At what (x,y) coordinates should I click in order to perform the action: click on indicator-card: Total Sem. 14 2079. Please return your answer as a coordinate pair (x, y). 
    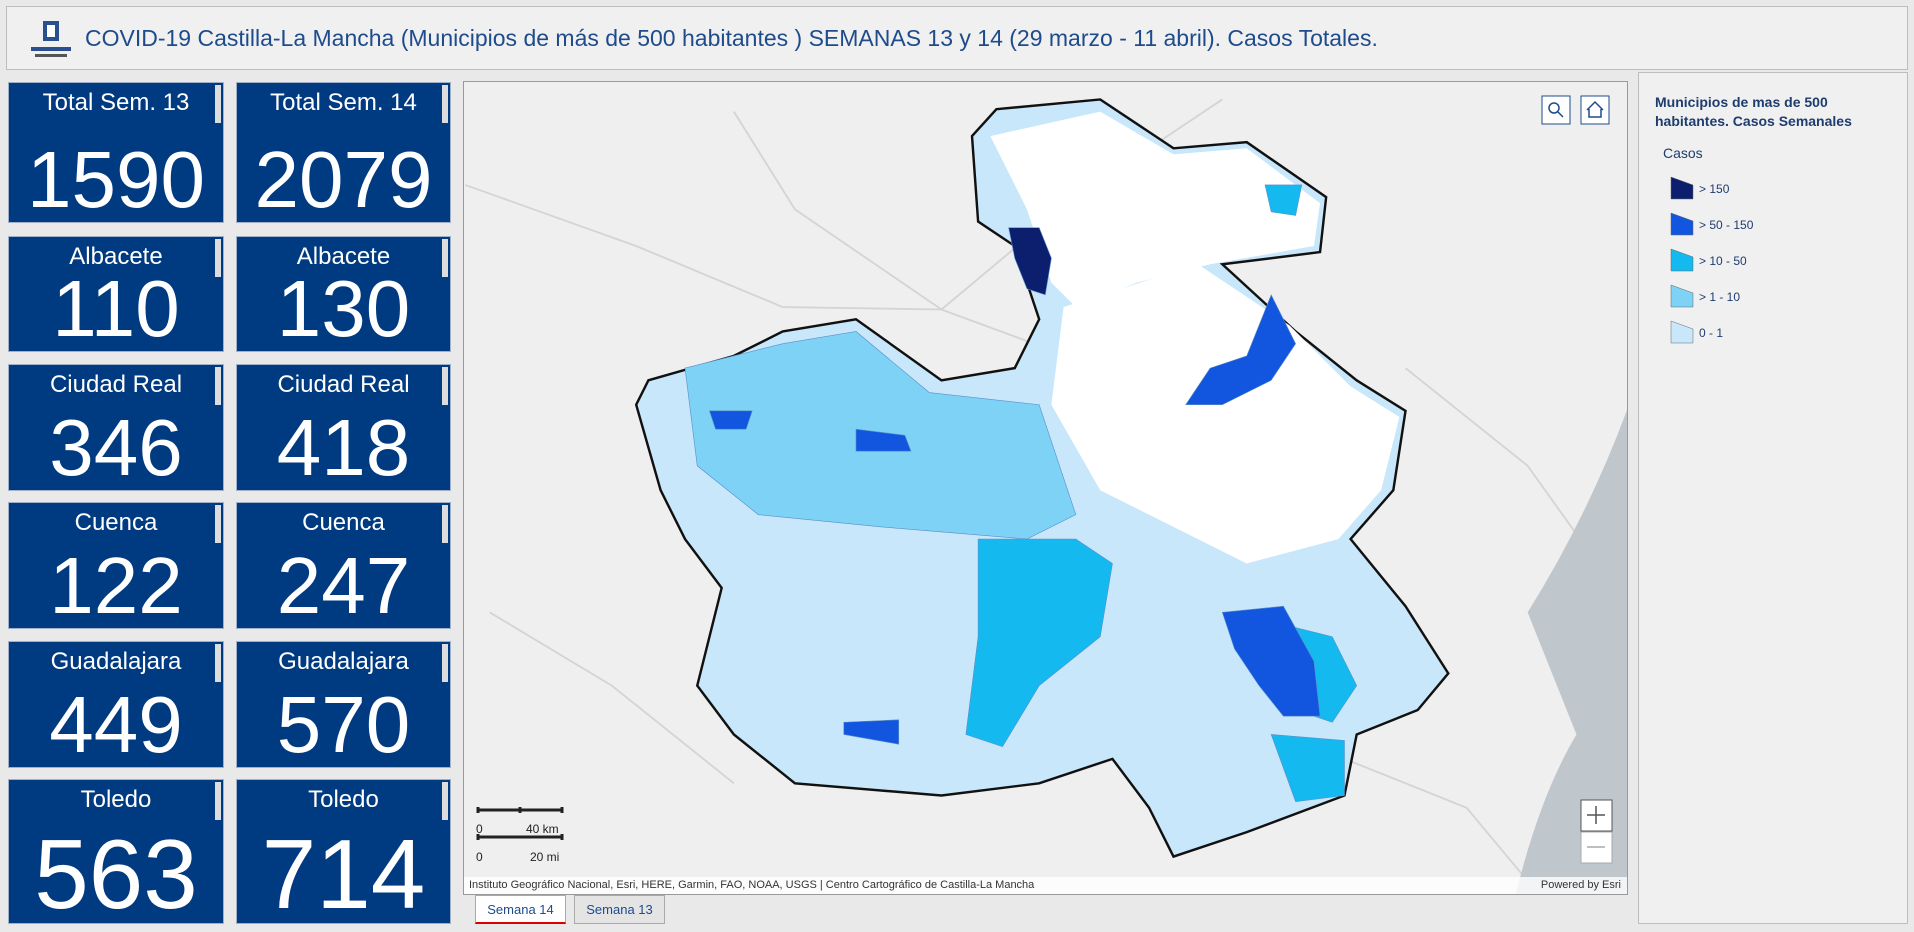
    Looking at the image, I should click on (343, 152).